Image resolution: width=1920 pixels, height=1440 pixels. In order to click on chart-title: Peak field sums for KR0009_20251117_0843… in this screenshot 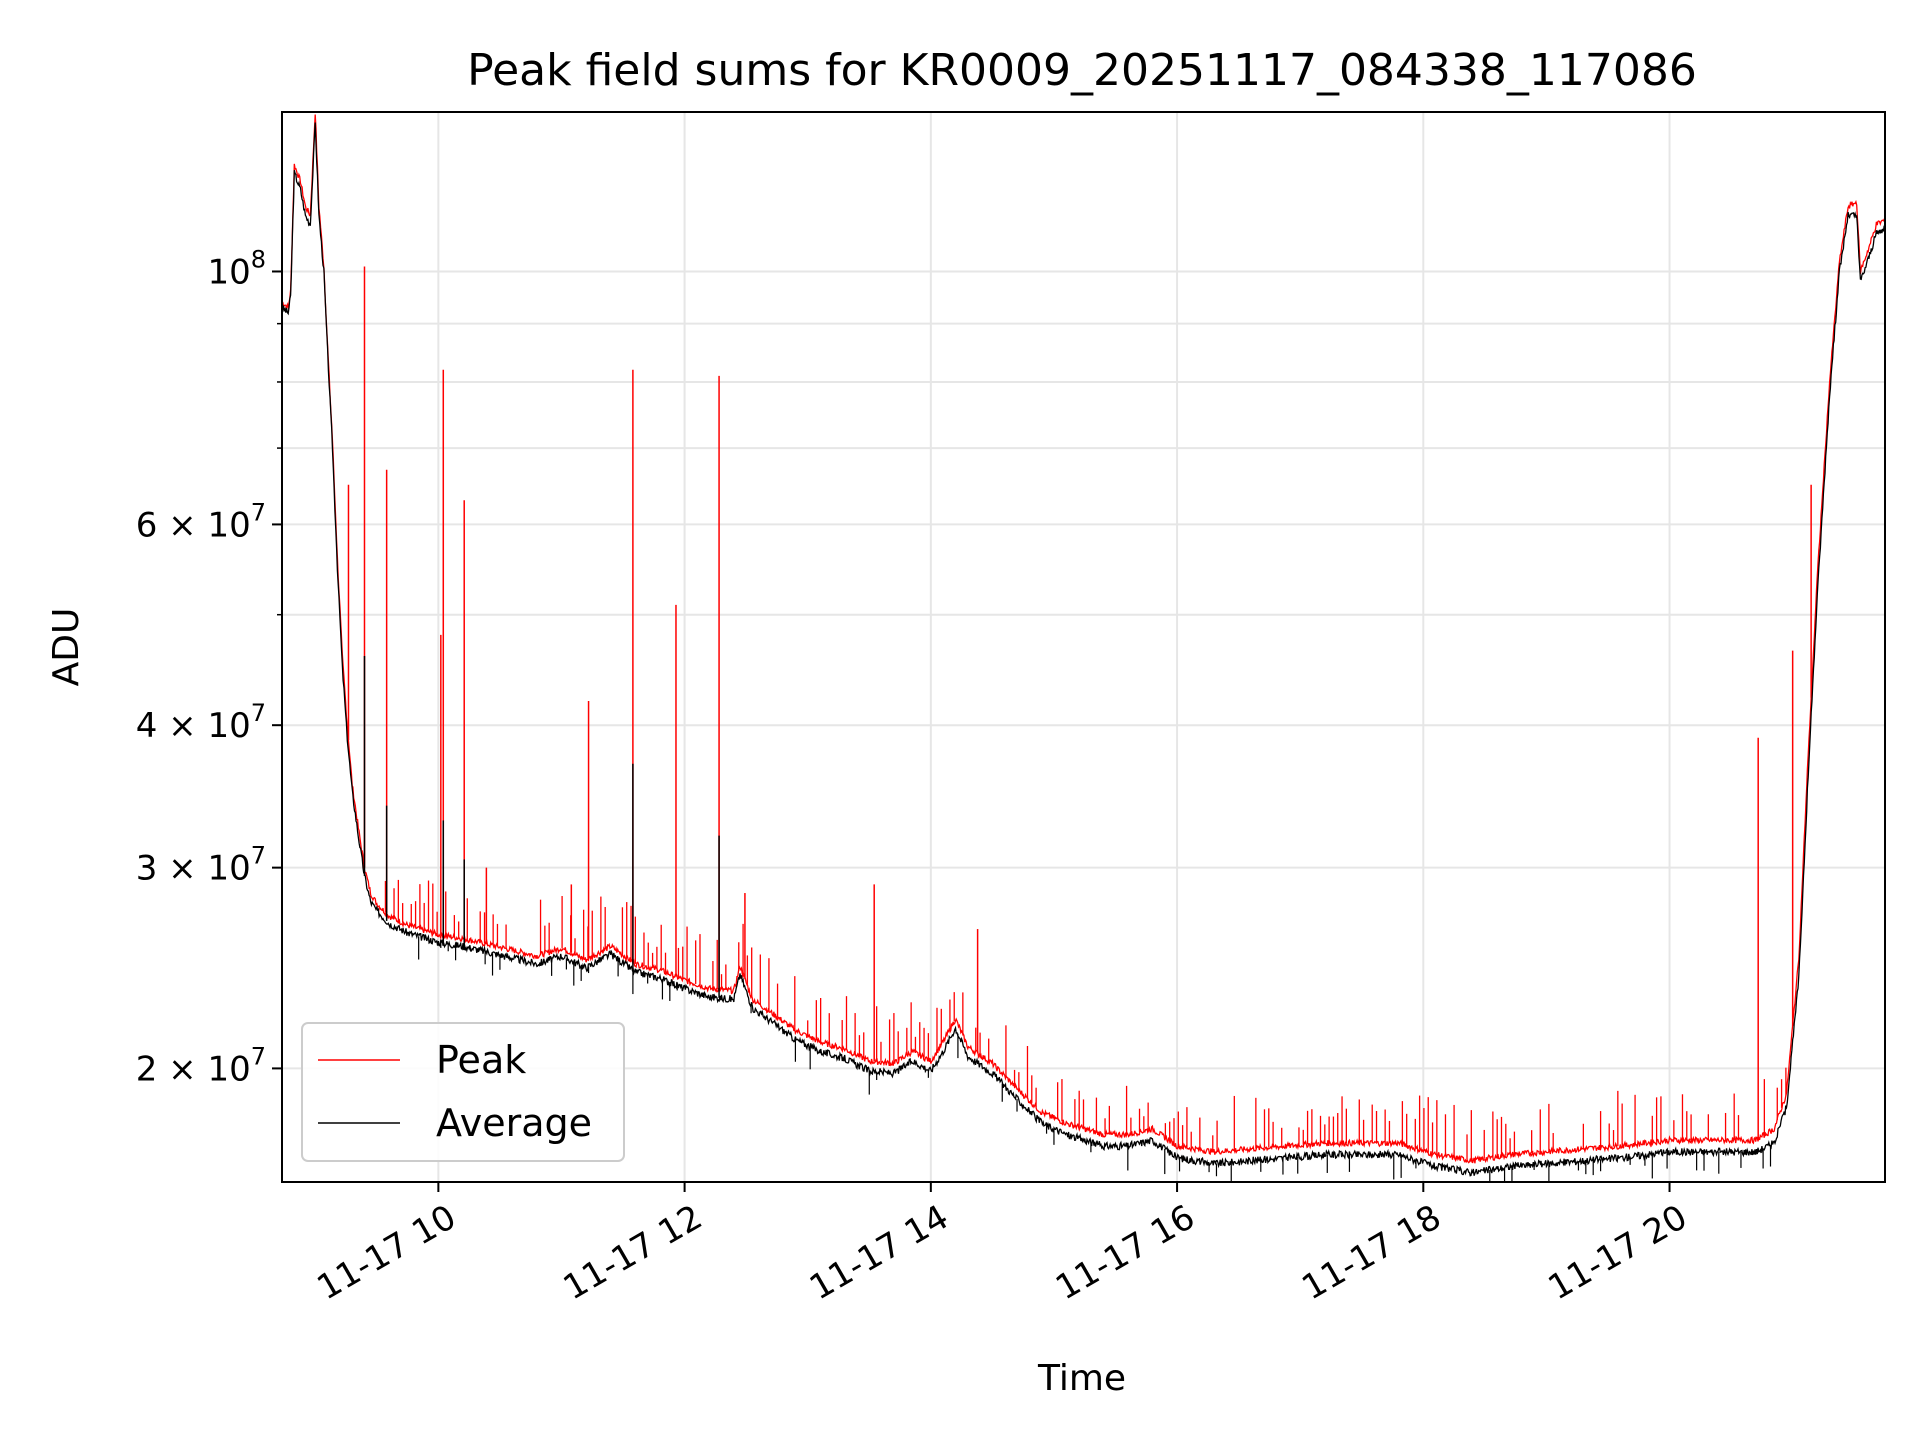, I will do `click(1082, 70)`.